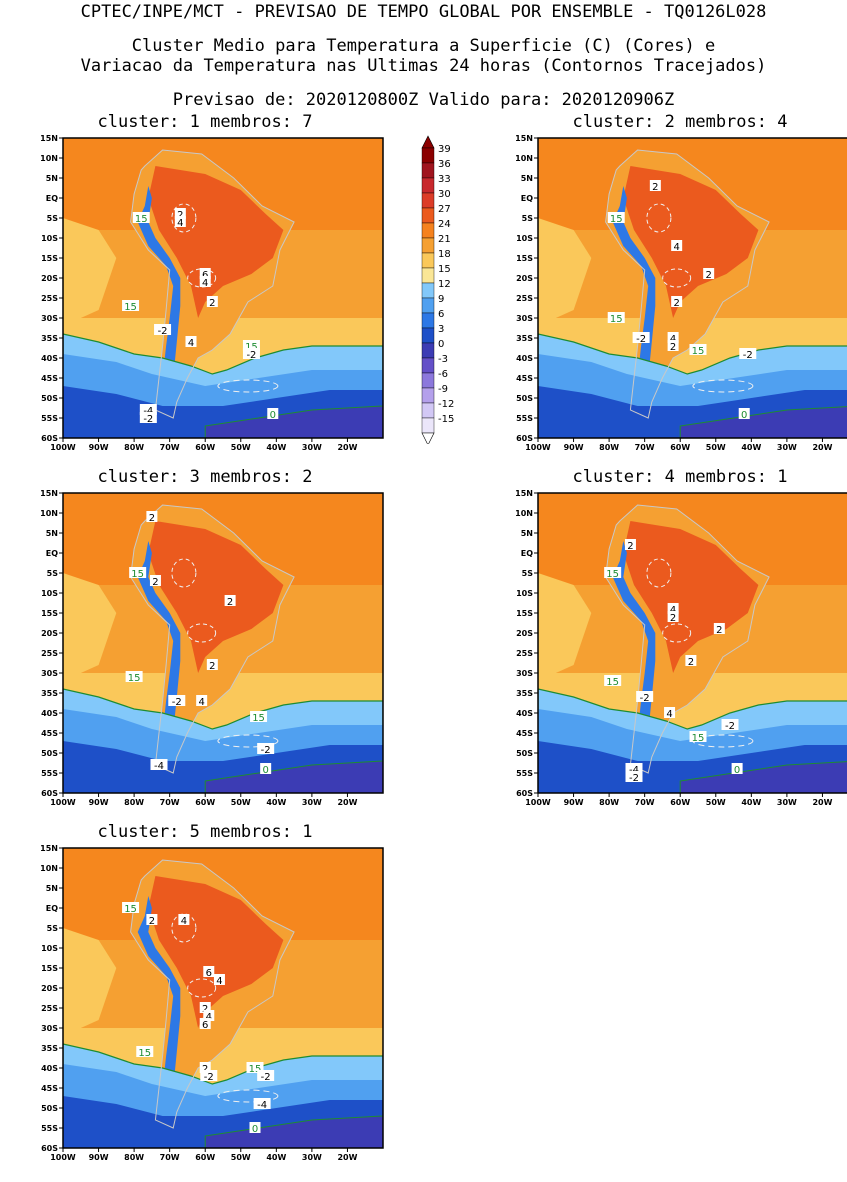 Image resolution: width=847 pixels, height=1182 pixels. I want to click on colorbar-label: 18, so click(444, 254).